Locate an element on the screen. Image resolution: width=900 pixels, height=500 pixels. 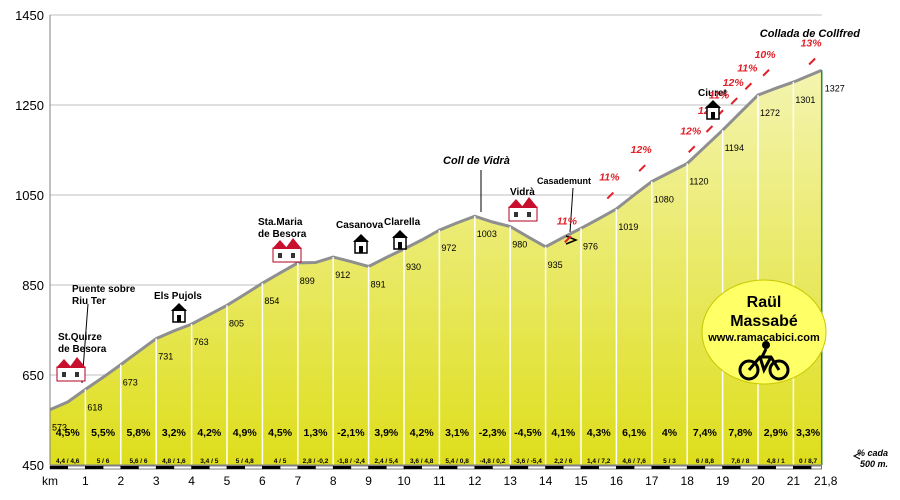
segment-gradient: 4,1% is located at coordinates (563, 433).